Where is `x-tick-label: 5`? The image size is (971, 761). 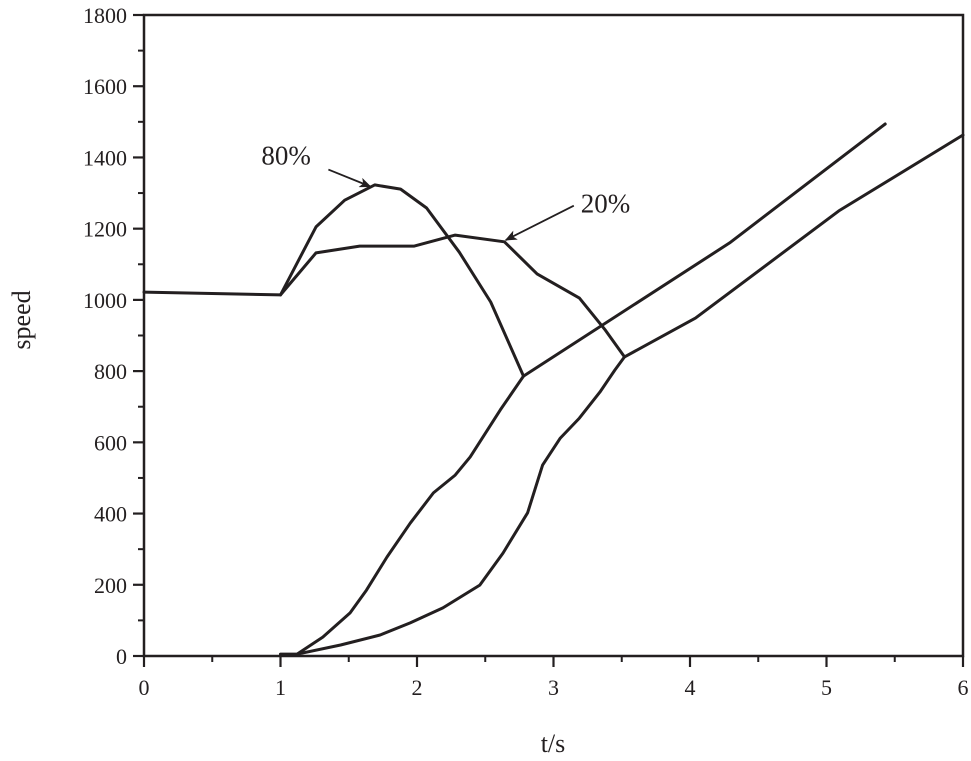 x-tick-label: 5 is located at coordinates (826, 687).